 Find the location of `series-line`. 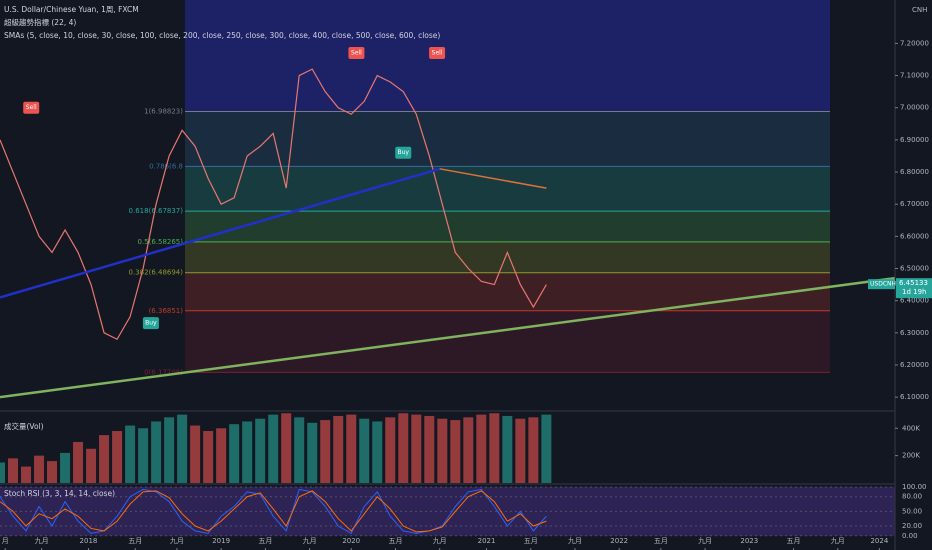

series-line is located at coordinates (273, 511).